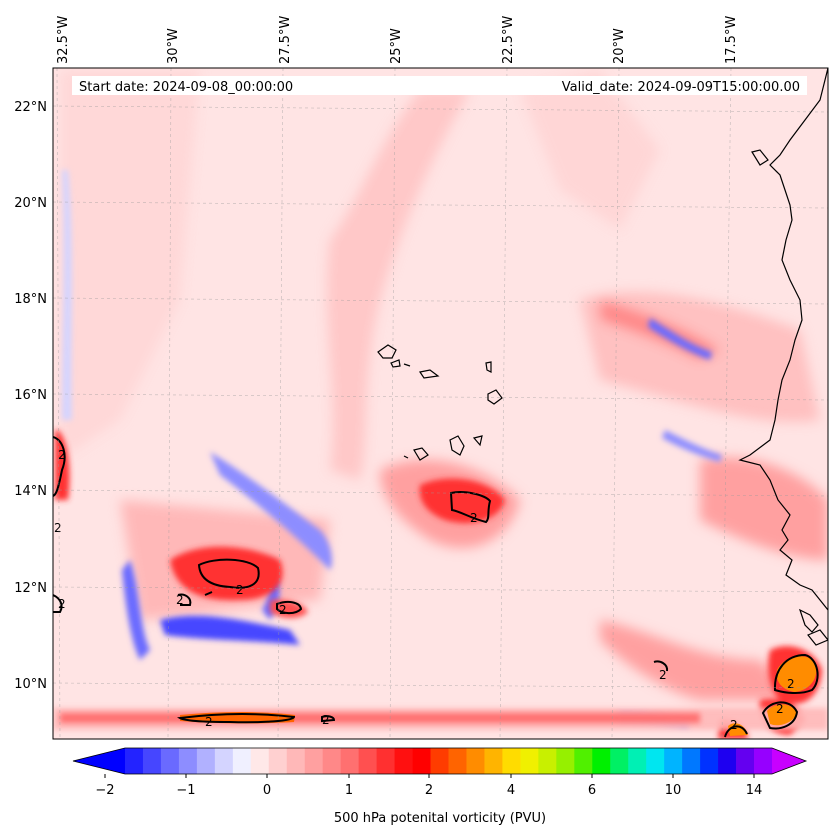  Describe the element at coordinates (439, 85) in the screenshot. I see `info-banner` at that location.